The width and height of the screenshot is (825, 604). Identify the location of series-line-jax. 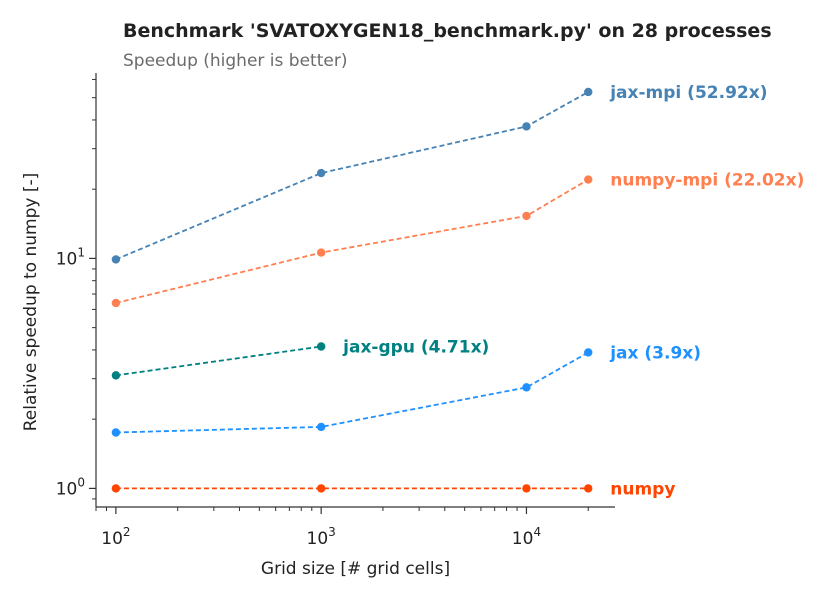
(352, 392).